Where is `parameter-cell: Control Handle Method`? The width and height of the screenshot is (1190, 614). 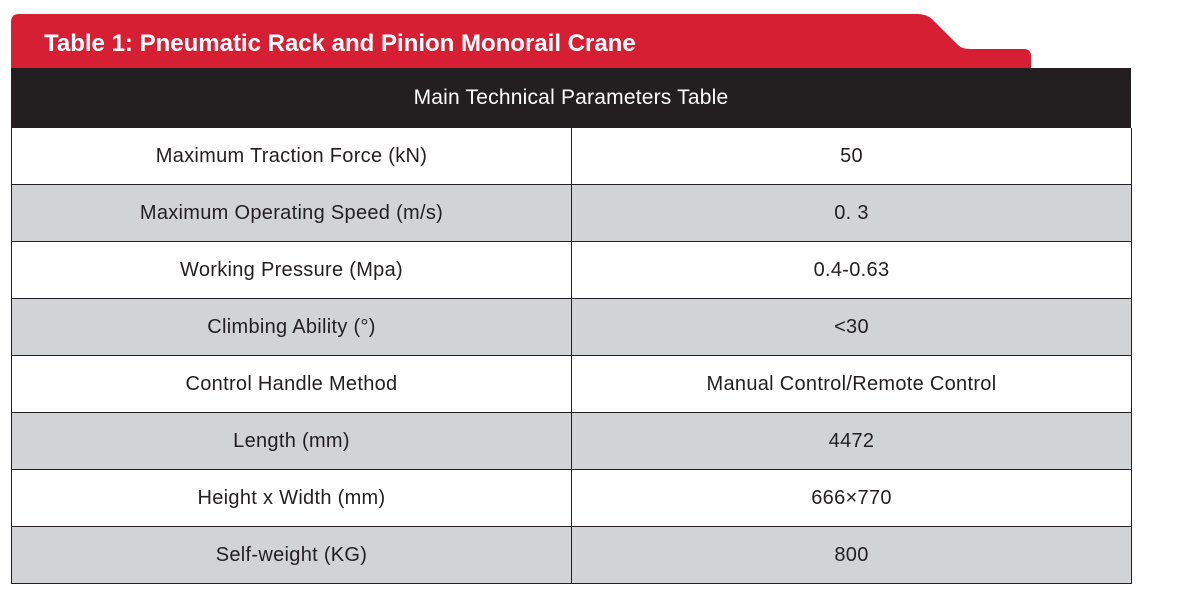
parameter-cell: Control Handle Method is located at coordinates (291, 384).